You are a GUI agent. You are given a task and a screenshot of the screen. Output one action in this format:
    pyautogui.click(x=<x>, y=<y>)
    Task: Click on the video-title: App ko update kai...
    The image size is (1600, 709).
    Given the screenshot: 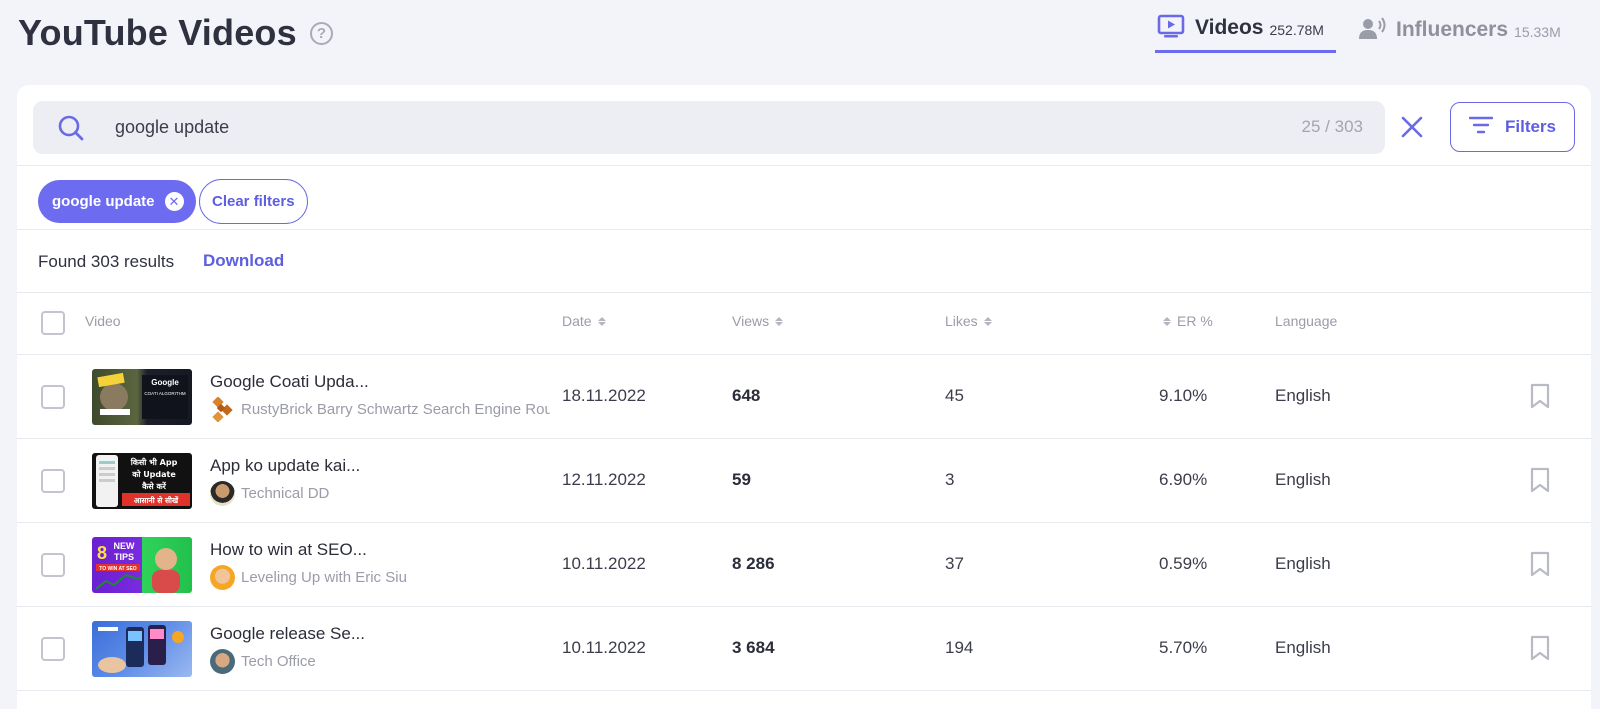 What is the action you would take?
    pyautogui.click(x=285, y=465)
    